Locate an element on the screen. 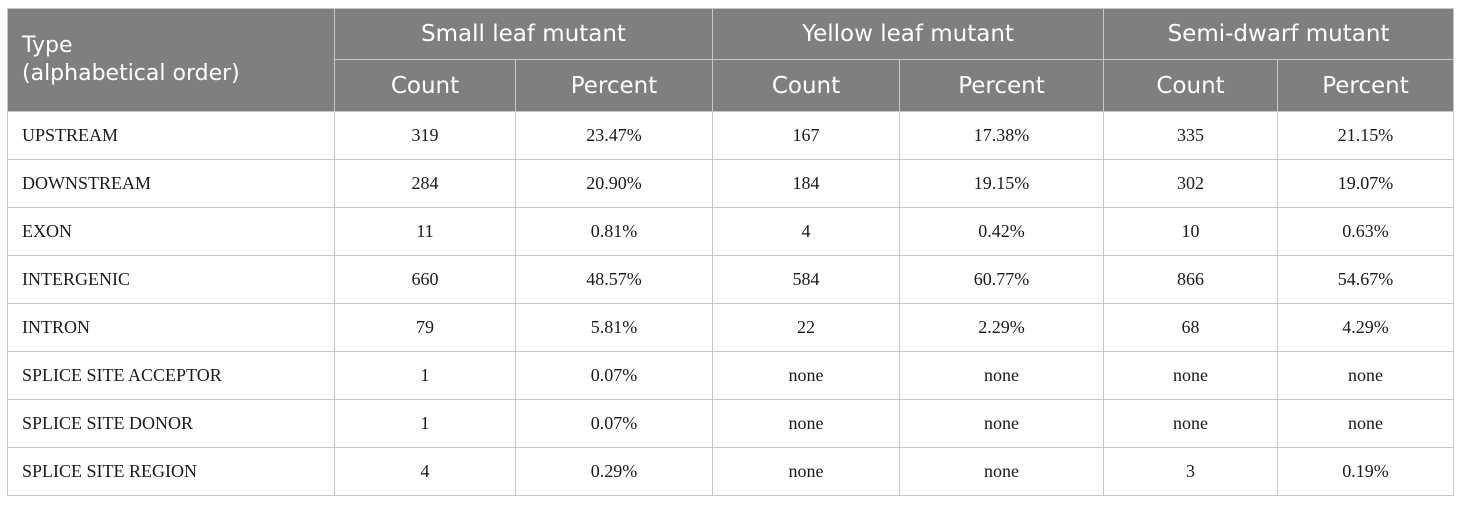 The image size is (1460, 506). table-row: SPLICE SITE REGION 4 0.29% none none 3 0.19% is located at coordinates (731, 471).